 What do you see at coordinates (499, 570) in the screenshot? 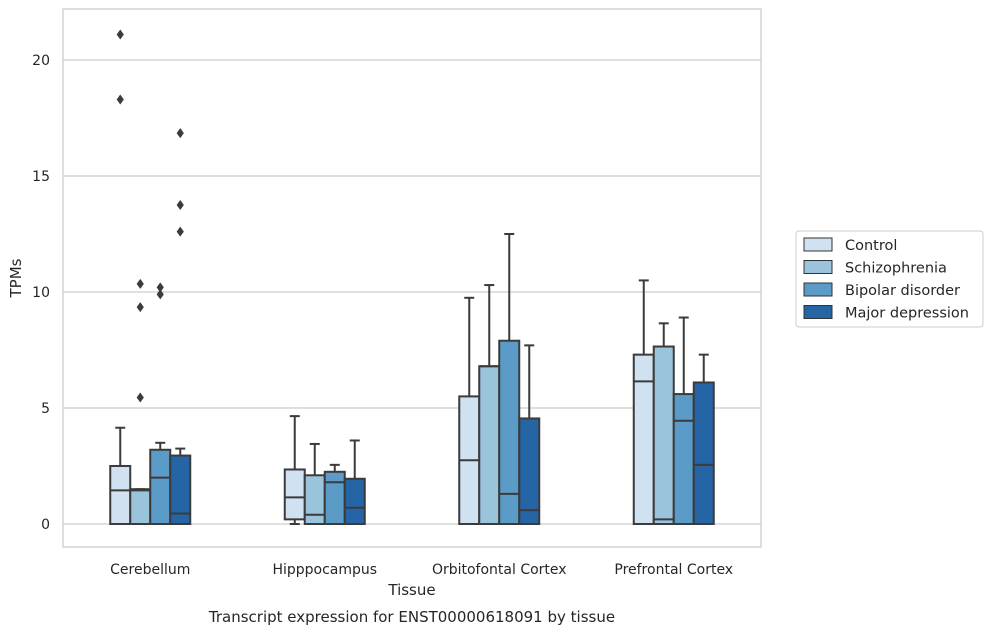
I see `x-tick-label: Orbitofontal Cortex` at bounding box center [499, 570].